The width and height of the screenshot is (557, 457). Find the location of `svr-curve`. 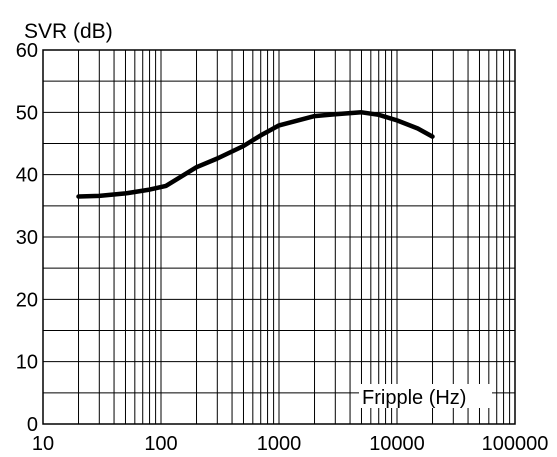

svr-curve is located at coordinates (255, 154).